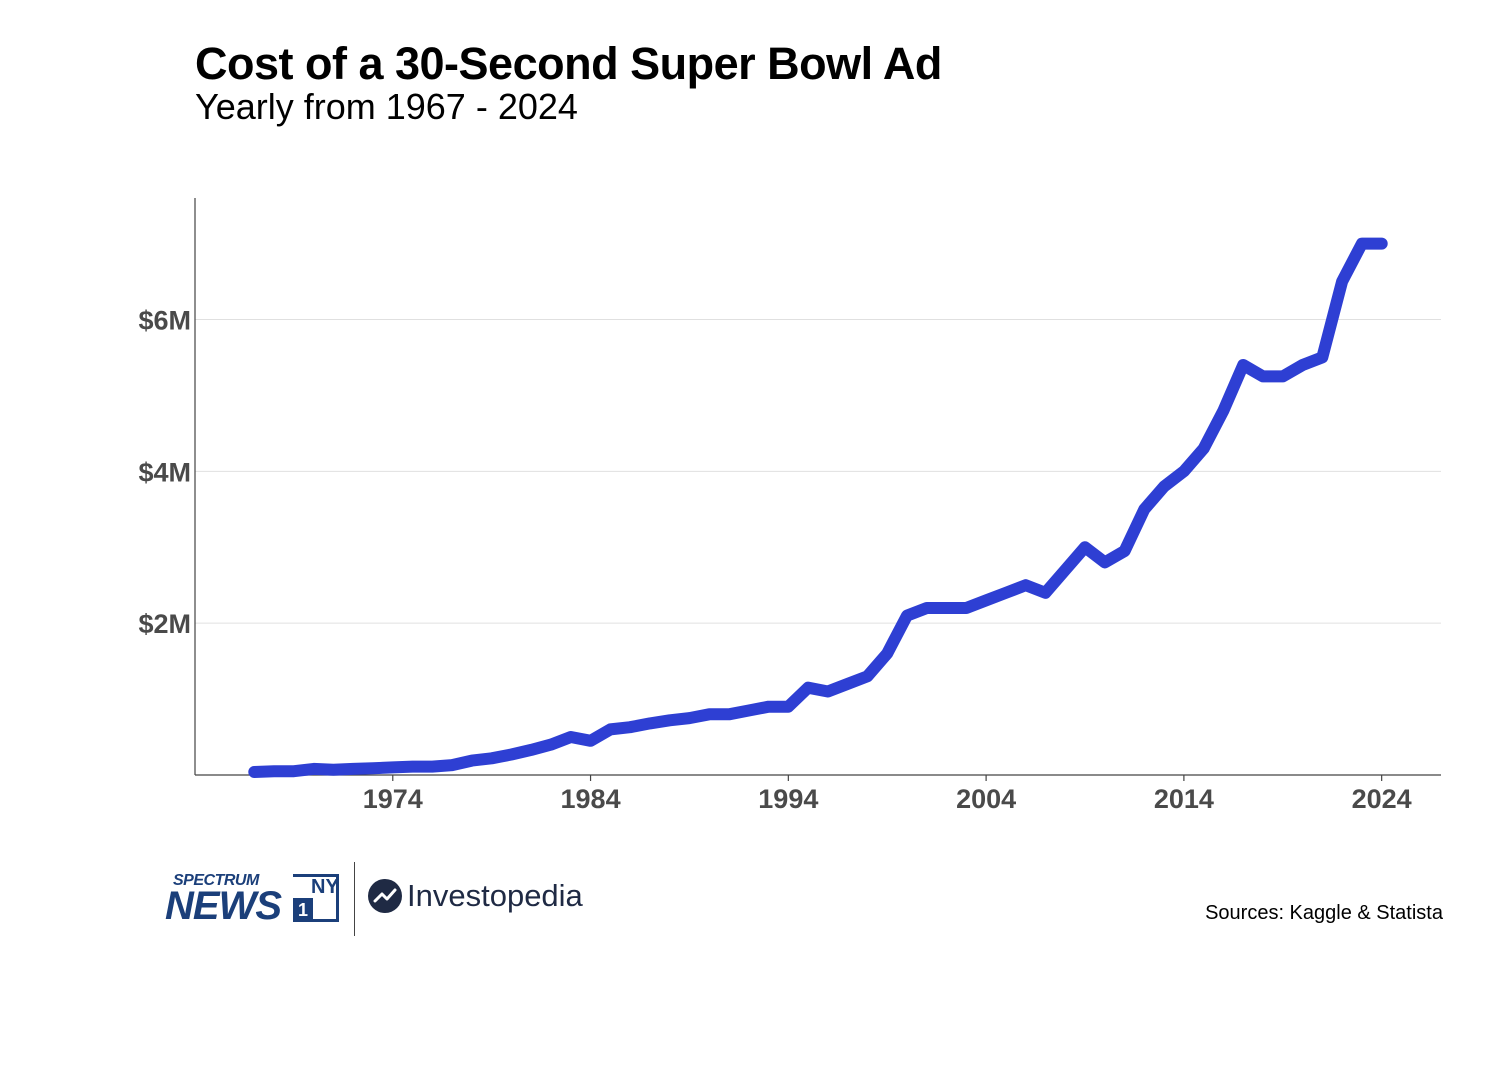 Image resolution: width=1500 pixels, height=1088 pixels. I want to click on x-tick-label: 2014, so click(1184, 799).